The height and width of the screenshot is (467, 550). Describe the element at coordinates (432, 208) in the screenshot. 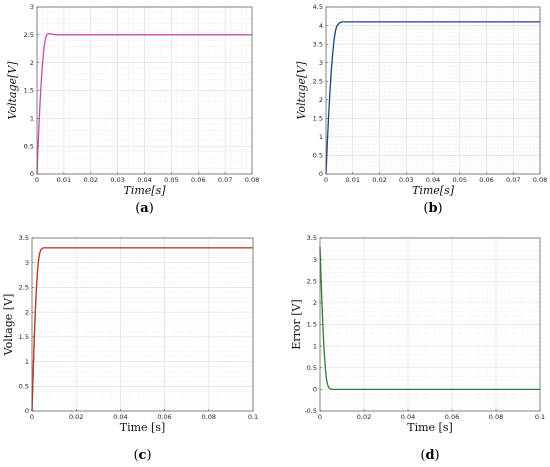

I see `panel-caption: (b)` at that location.